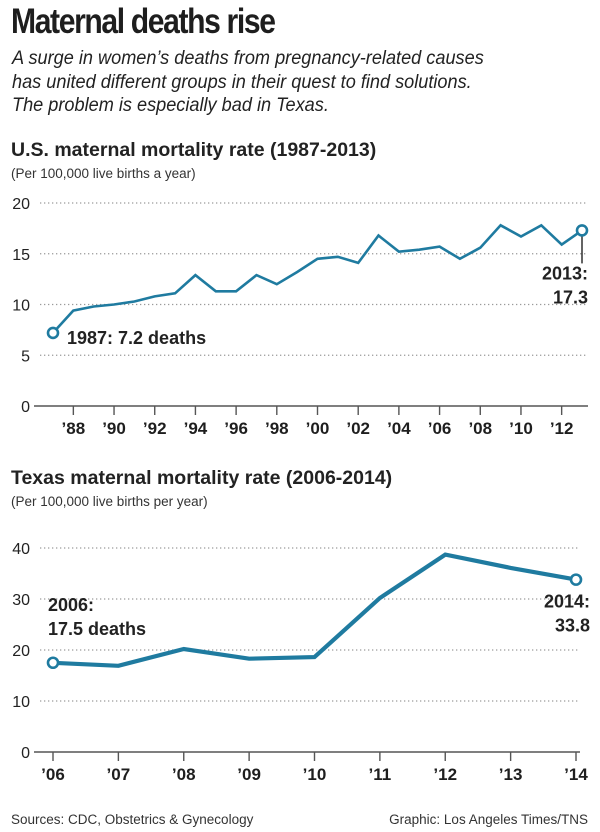 This screenshot has width=600, height=832. What do you see at coordinates (136, 338) in the screenshot?
I see `us-annotation-label: 1987: 7.2 deaths` at bounding box center [136, 338].